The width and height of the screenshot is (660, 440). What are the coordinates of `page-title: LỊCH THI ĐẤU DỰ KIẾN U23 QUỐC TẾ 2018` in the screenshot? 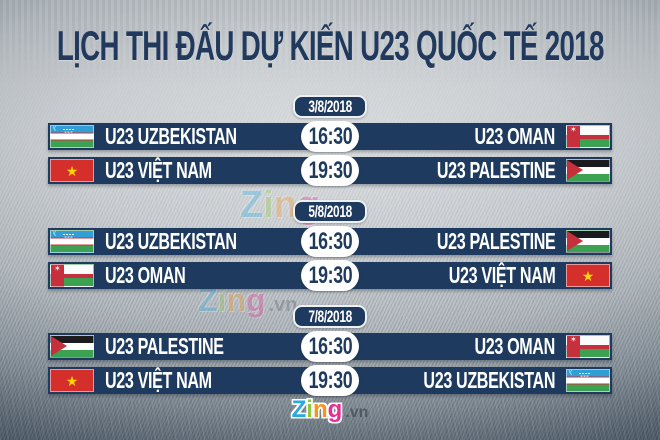 It's located at (330, 46).